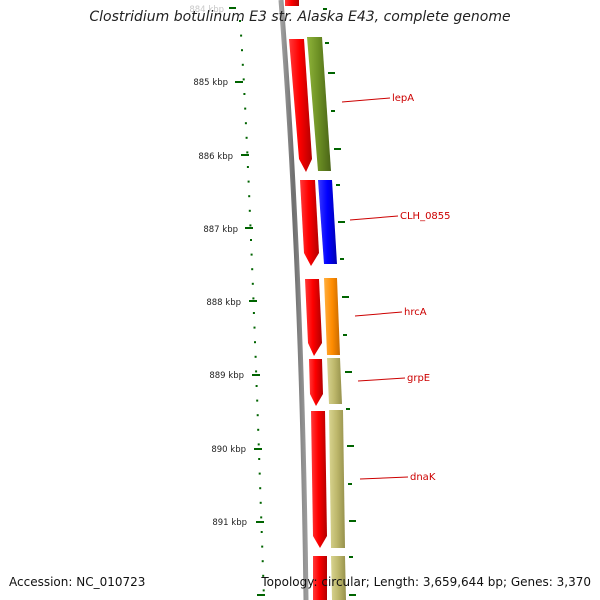 Image resolution: width=600 pixels, height=600 pixels. I want to click on ruler-minor-ticks, so click(252, 306).